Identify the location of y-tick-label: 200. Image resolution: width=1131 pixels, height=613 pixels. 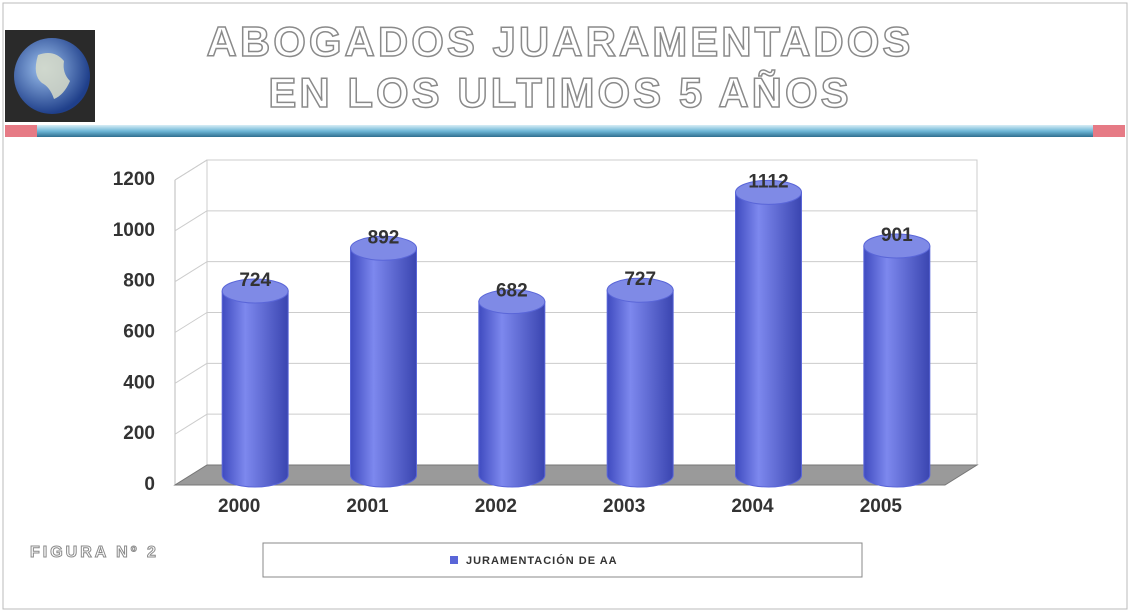
(139, 433).